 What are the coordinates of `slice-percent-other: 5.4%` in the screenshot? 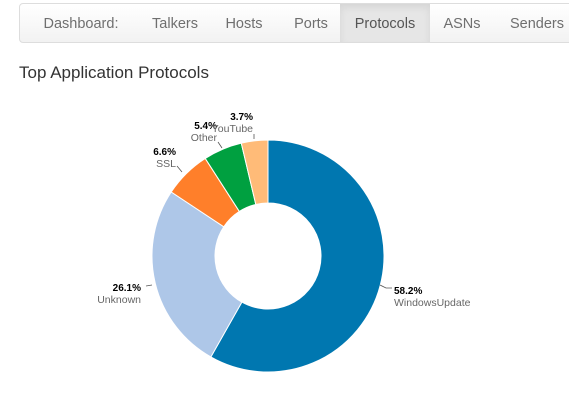 It's located at (205, 126).